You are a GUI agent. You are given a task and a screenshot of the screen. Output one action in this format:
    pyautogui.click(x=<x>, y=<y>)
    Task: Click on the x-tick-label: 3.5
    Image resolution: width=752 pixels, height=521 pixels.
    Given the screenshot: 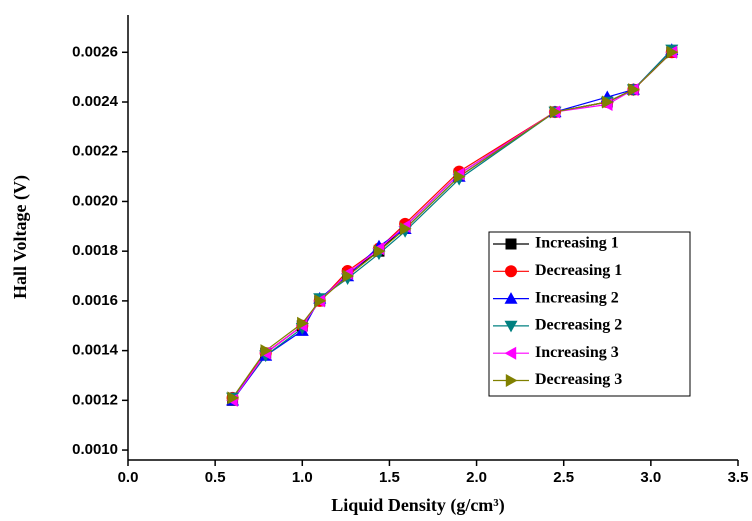 What is the action you would take?
    pyautogui.click(x=738, y=477)
    